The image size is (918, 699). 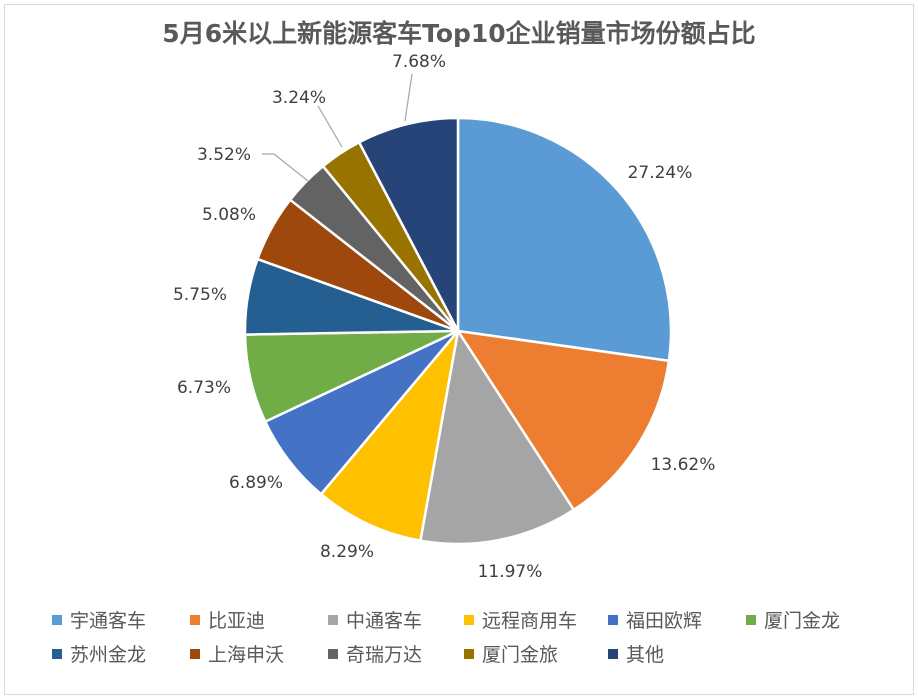 What do you see at coordinates (459, 33) in the screenshot?
I see `chart-title: 5月6米以上新能源客车Top10企业销量市场份额占比` at bounding box center [459, 33].